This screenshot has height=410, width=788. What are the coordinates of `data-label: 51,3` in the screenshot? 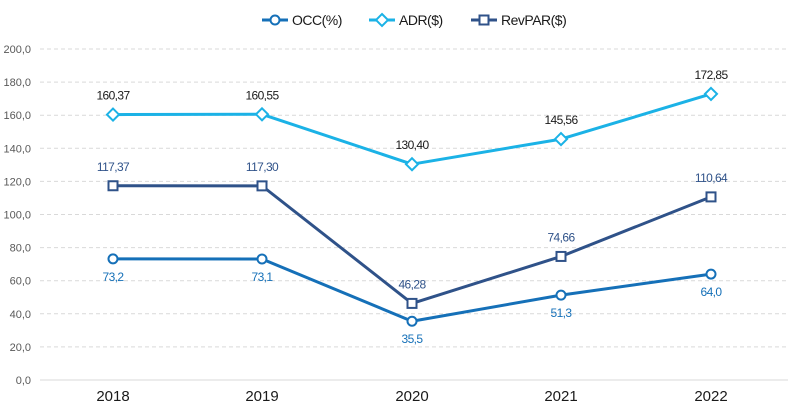 It's located at (562, 313).